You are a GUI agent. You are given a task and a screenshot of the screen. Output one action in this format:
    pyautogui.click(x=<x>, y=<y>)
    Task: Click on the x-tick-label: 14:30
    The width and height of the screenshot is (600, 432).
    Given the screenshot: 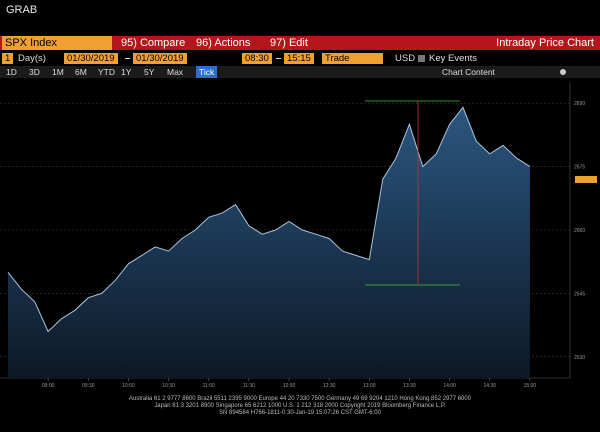 What is the action you would take?
    pyautogui.click(x=489, y=386)
    